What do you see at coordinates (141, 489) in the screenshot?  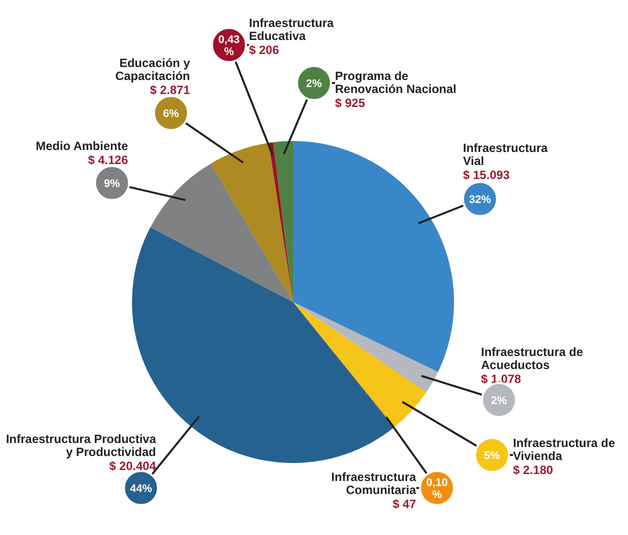 I see `text: 44%` at bounding box center [141, 489].